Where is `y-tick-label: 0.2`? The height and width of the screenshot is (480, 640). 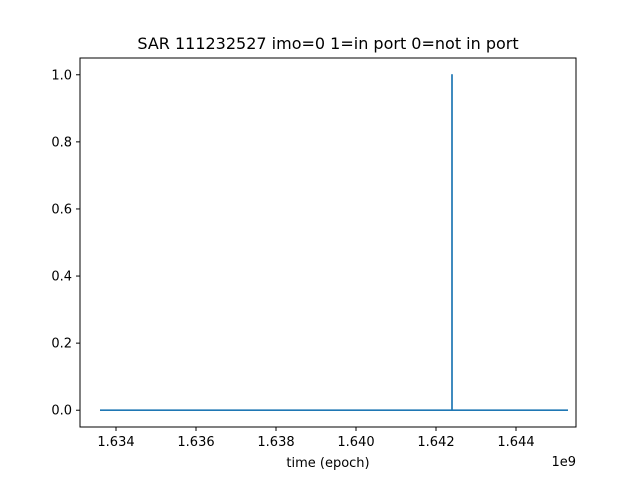 y-tick-label: 0.2 is located at coordinates (61, 344).